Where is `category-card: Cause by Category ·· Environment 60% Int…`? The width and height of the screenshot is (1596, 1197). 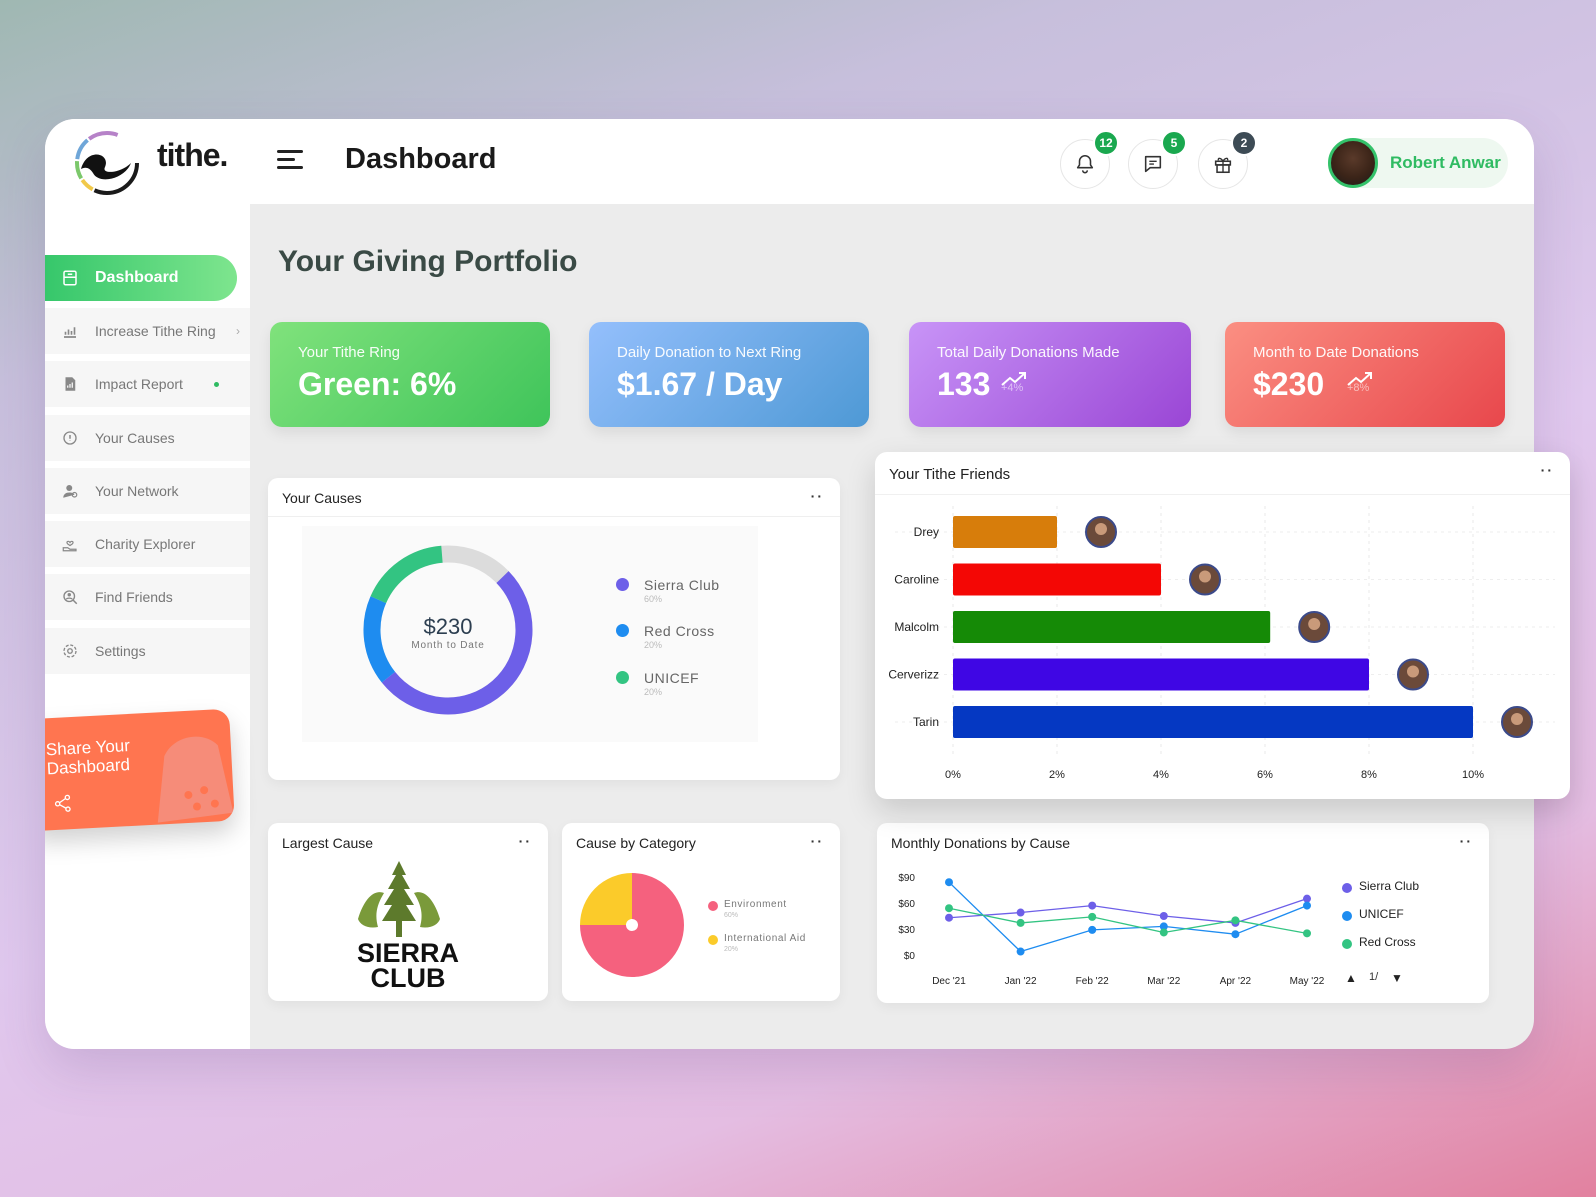 category-card: Cause by Category ·· Environment 60% Int… is located at coordinates (701, 912).